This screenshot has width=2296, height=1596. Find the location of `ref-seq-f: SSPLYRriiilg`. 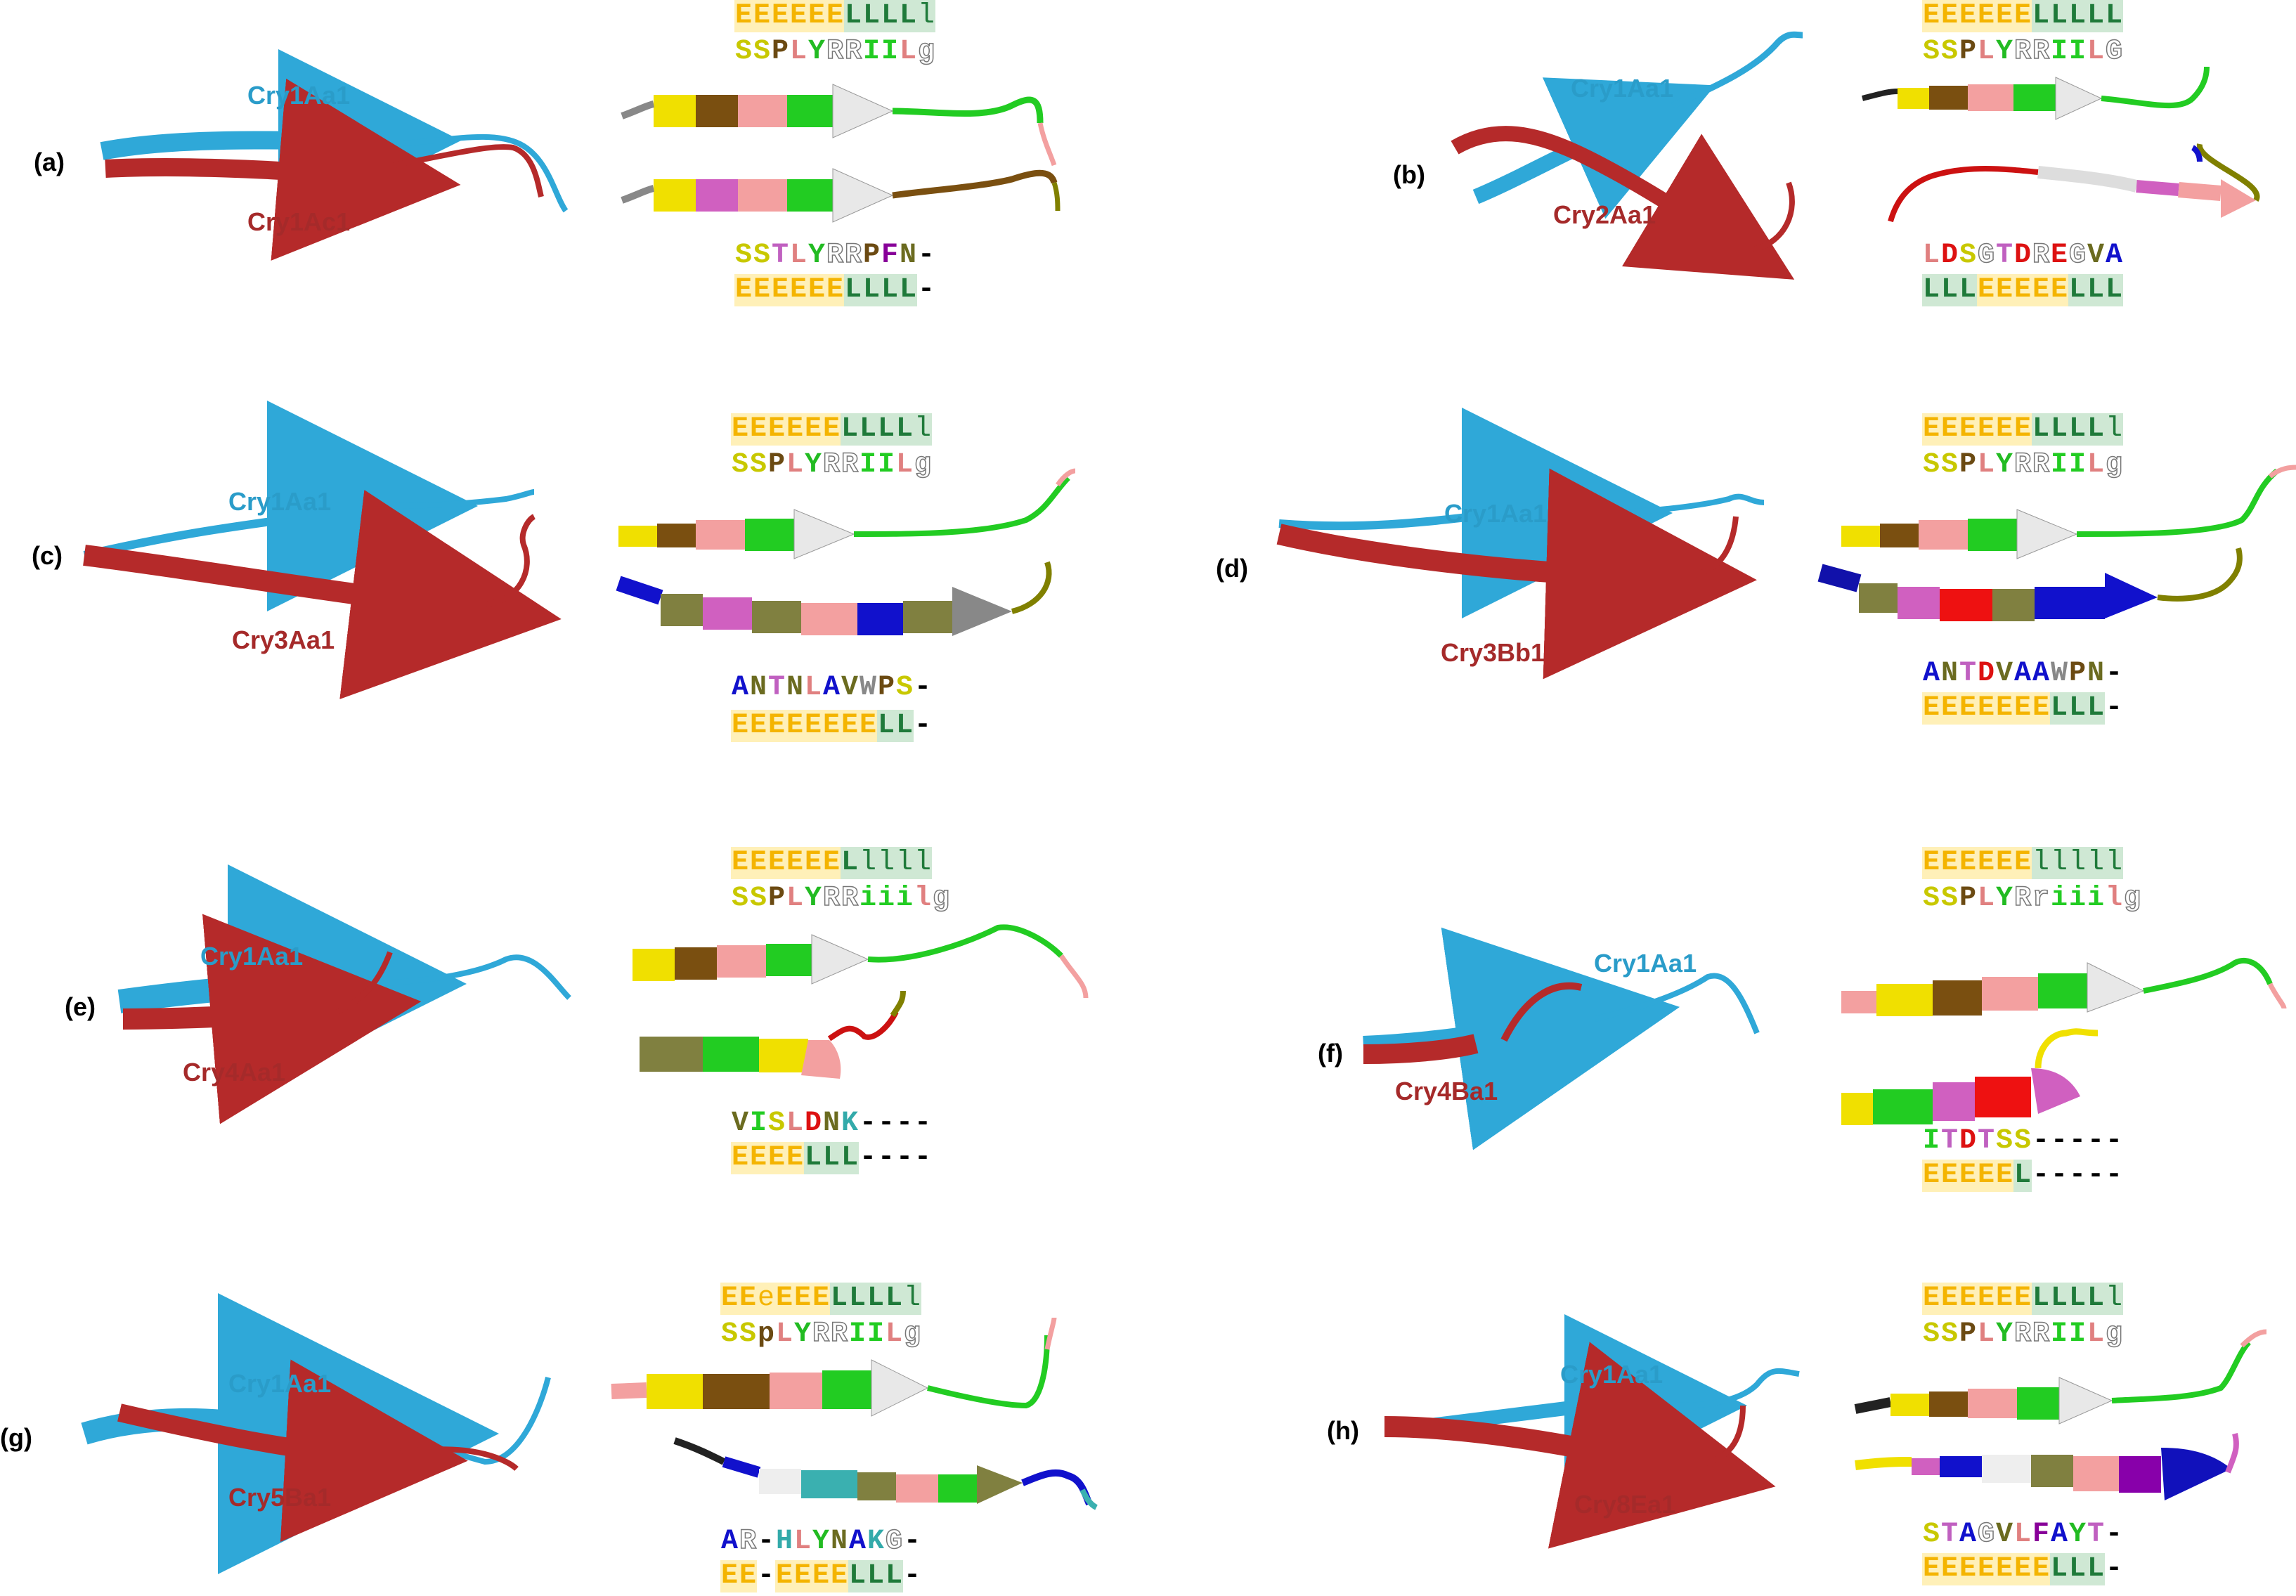

ref-seq-f: SSPLYRriiilg is located at coordinates (2031, 899).